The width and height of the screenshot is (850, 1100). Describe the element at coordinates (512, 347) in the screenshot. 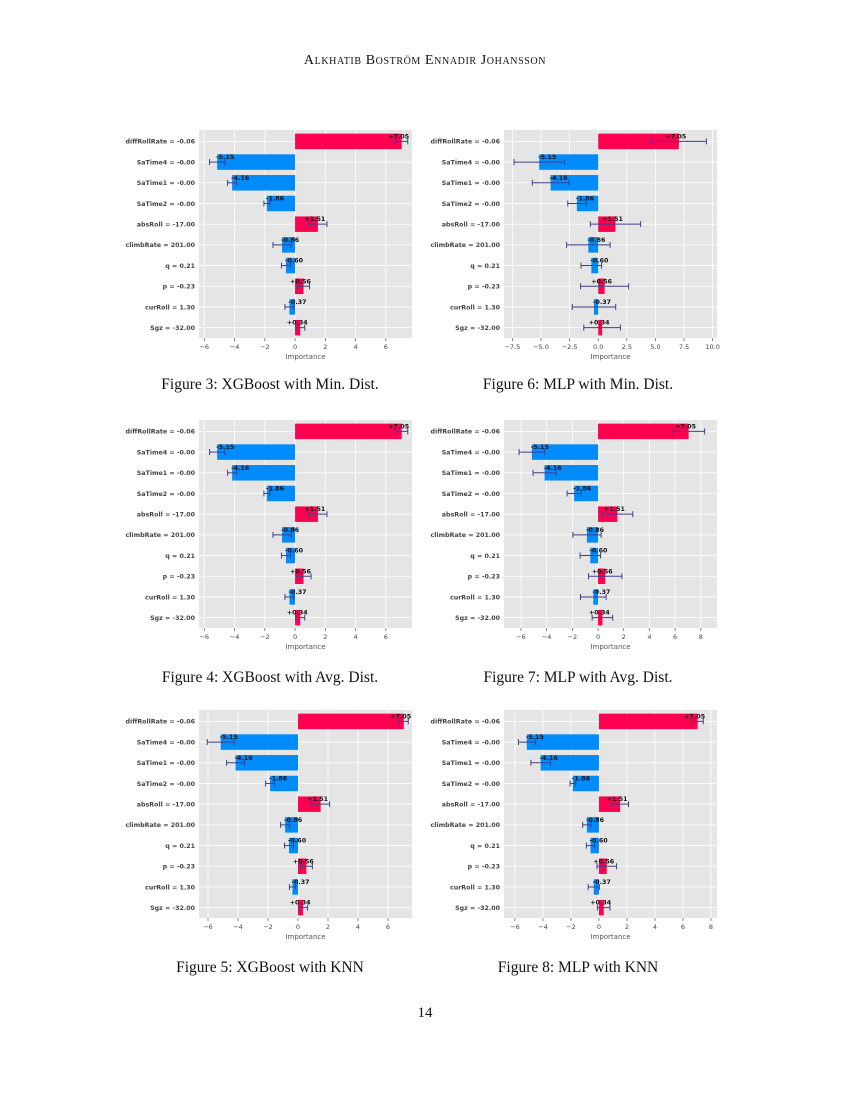

I see `x-tick-label: −7.5` at that location.